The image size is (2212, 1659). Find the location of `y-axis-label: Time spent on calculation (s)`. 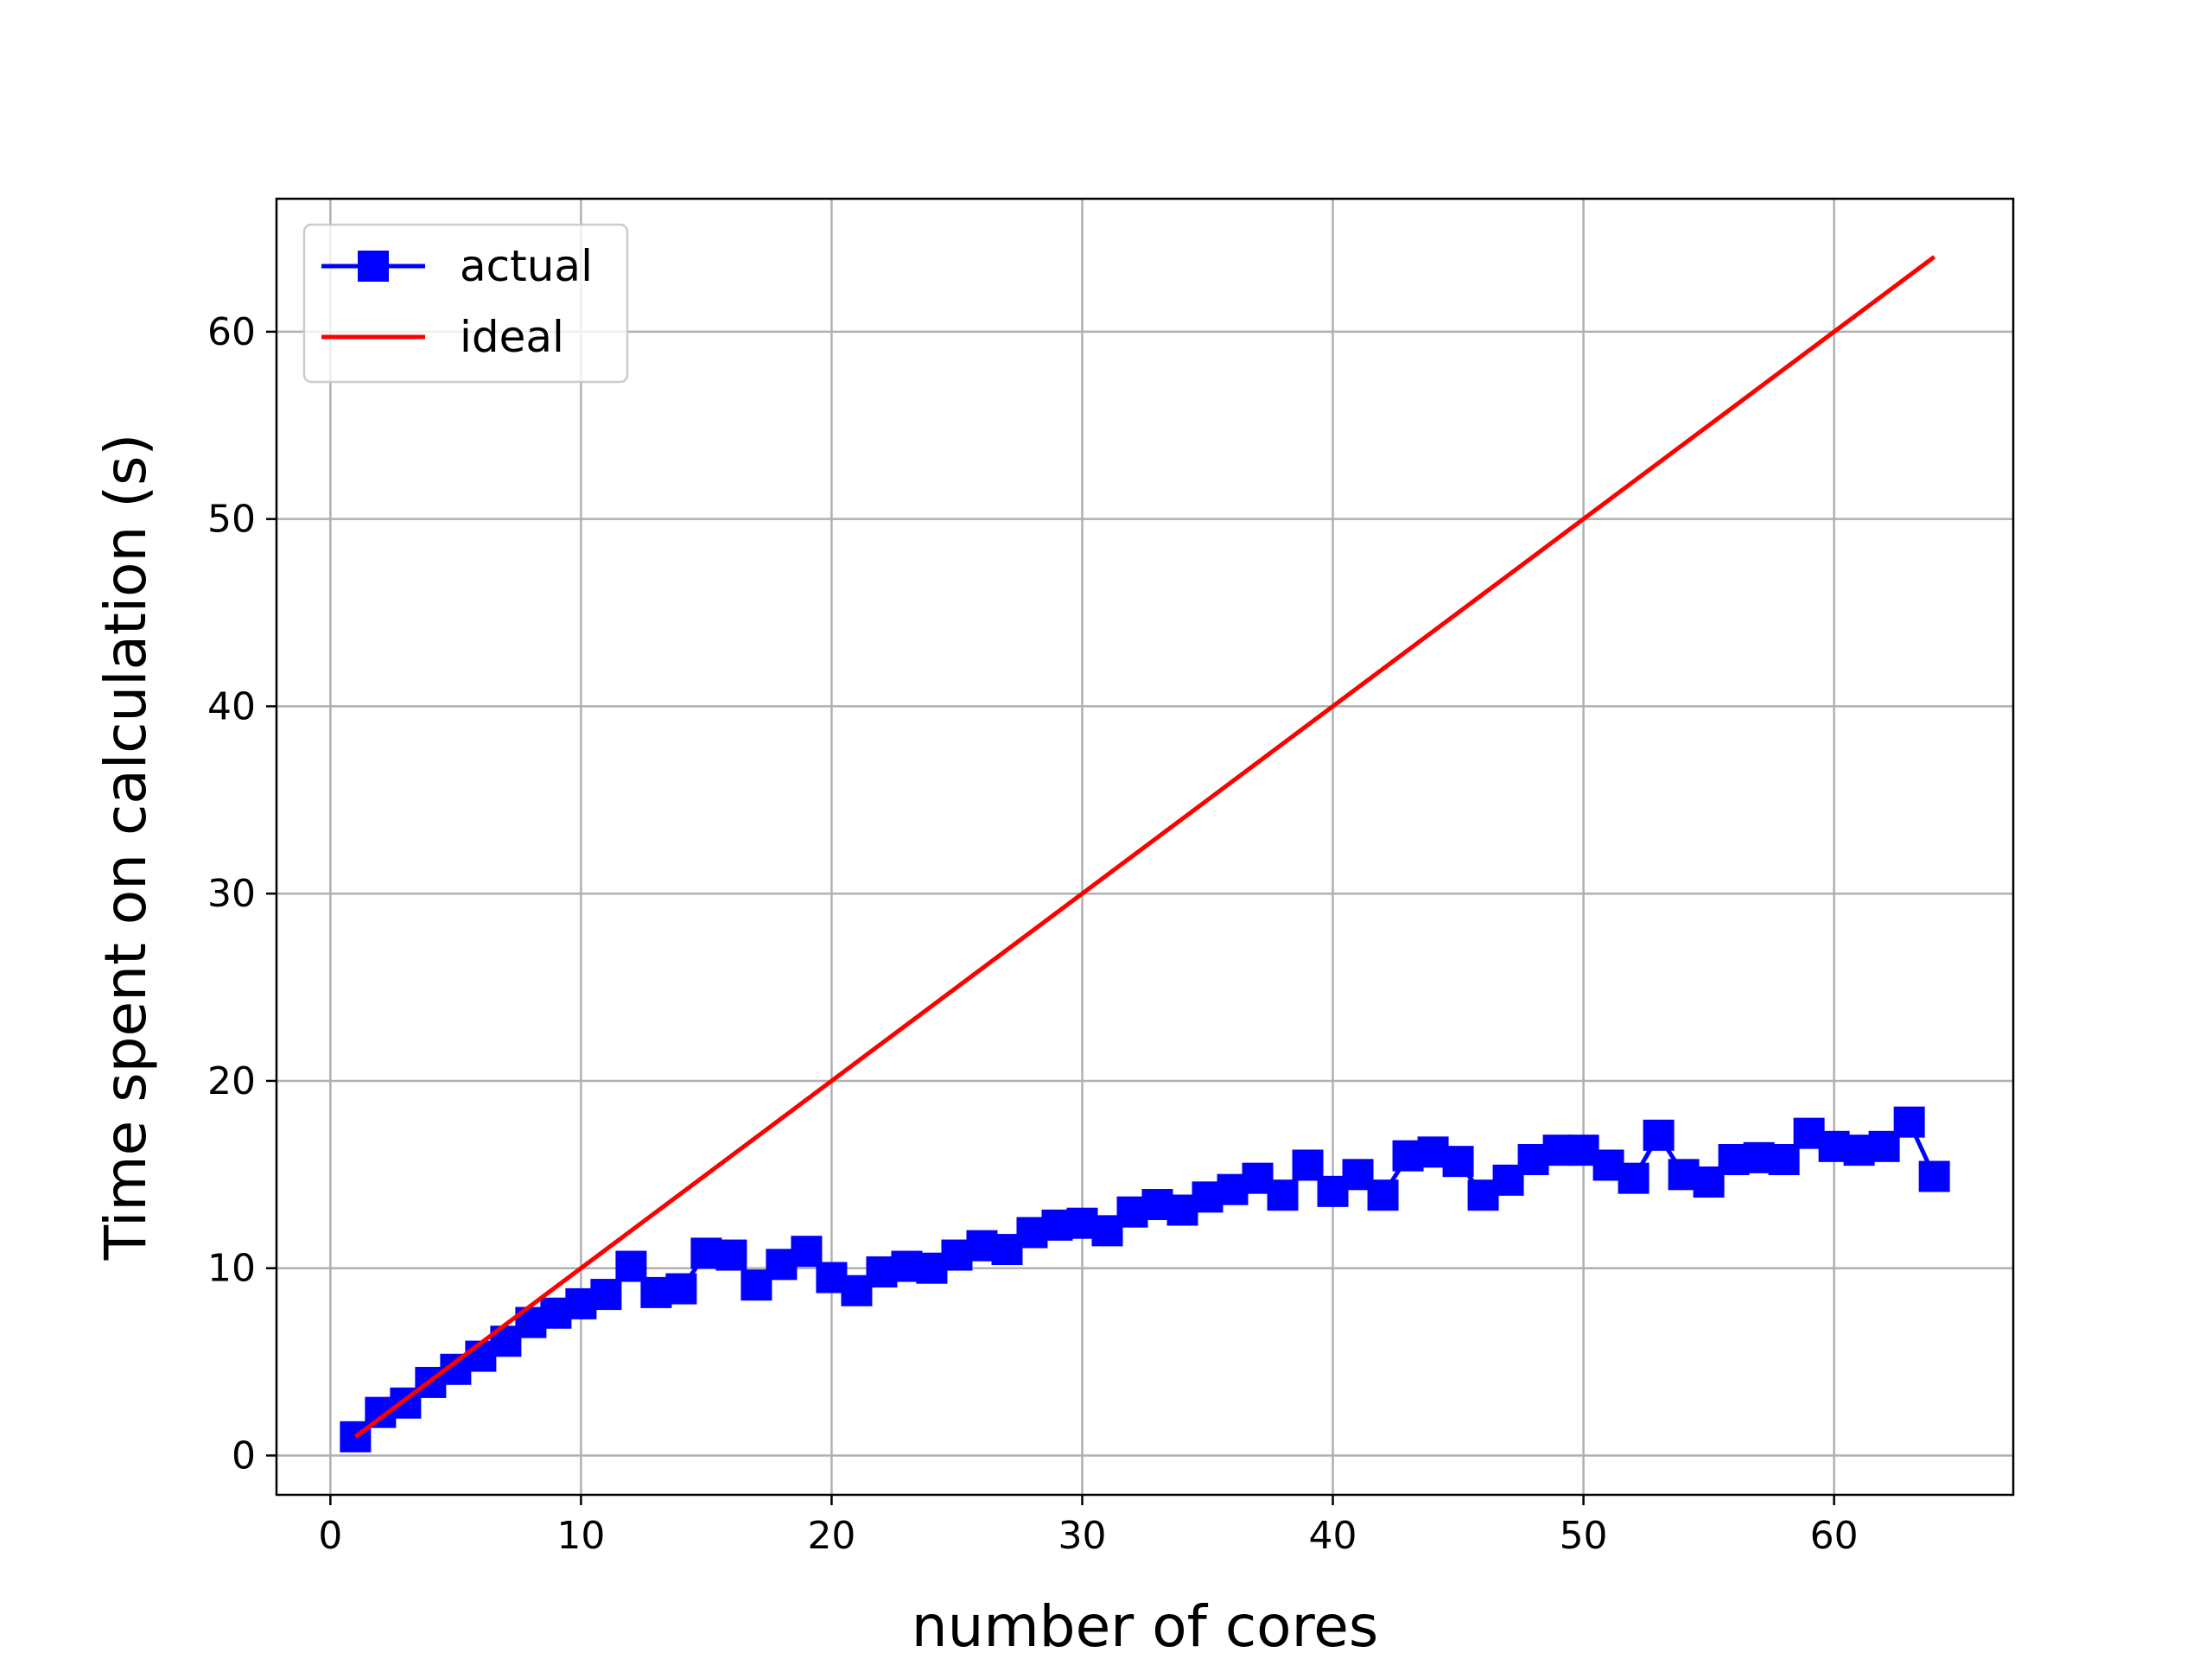

y-axis-label: Time spent on calculation (s) is located at coordinates (125, 848).